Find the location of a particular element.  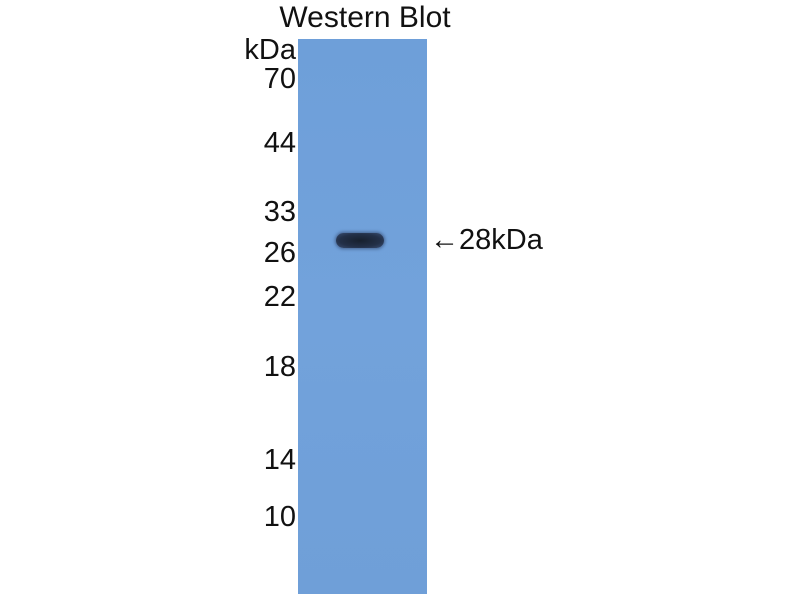

band-annotation: ←28kDa is located at coordinates (486, 240).